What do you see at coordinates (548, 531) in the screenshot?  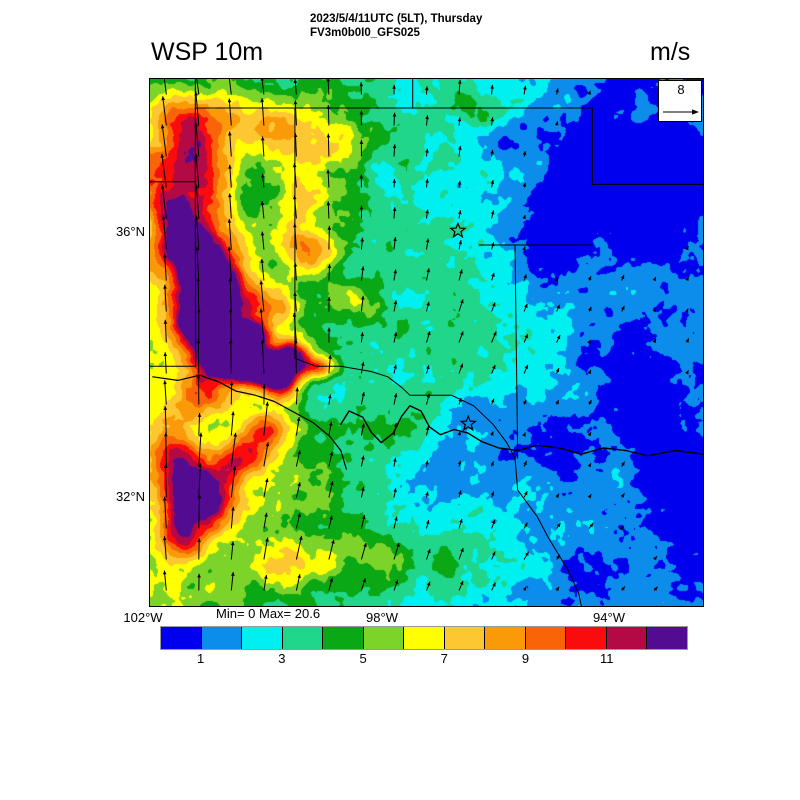 I see `state-border-tx-la` at bounding box center [548, 531].